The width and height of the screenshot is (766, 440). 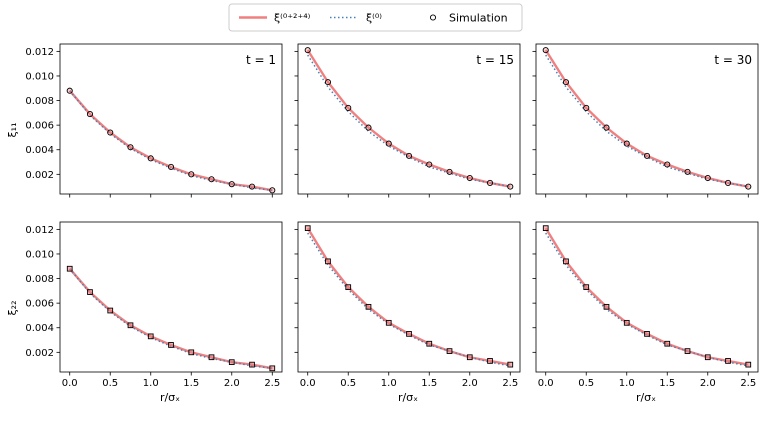 I want to click on legend-label-full: ξ⁽⁰⁺²⁺⁴⁾, so click(x=292, y=18).